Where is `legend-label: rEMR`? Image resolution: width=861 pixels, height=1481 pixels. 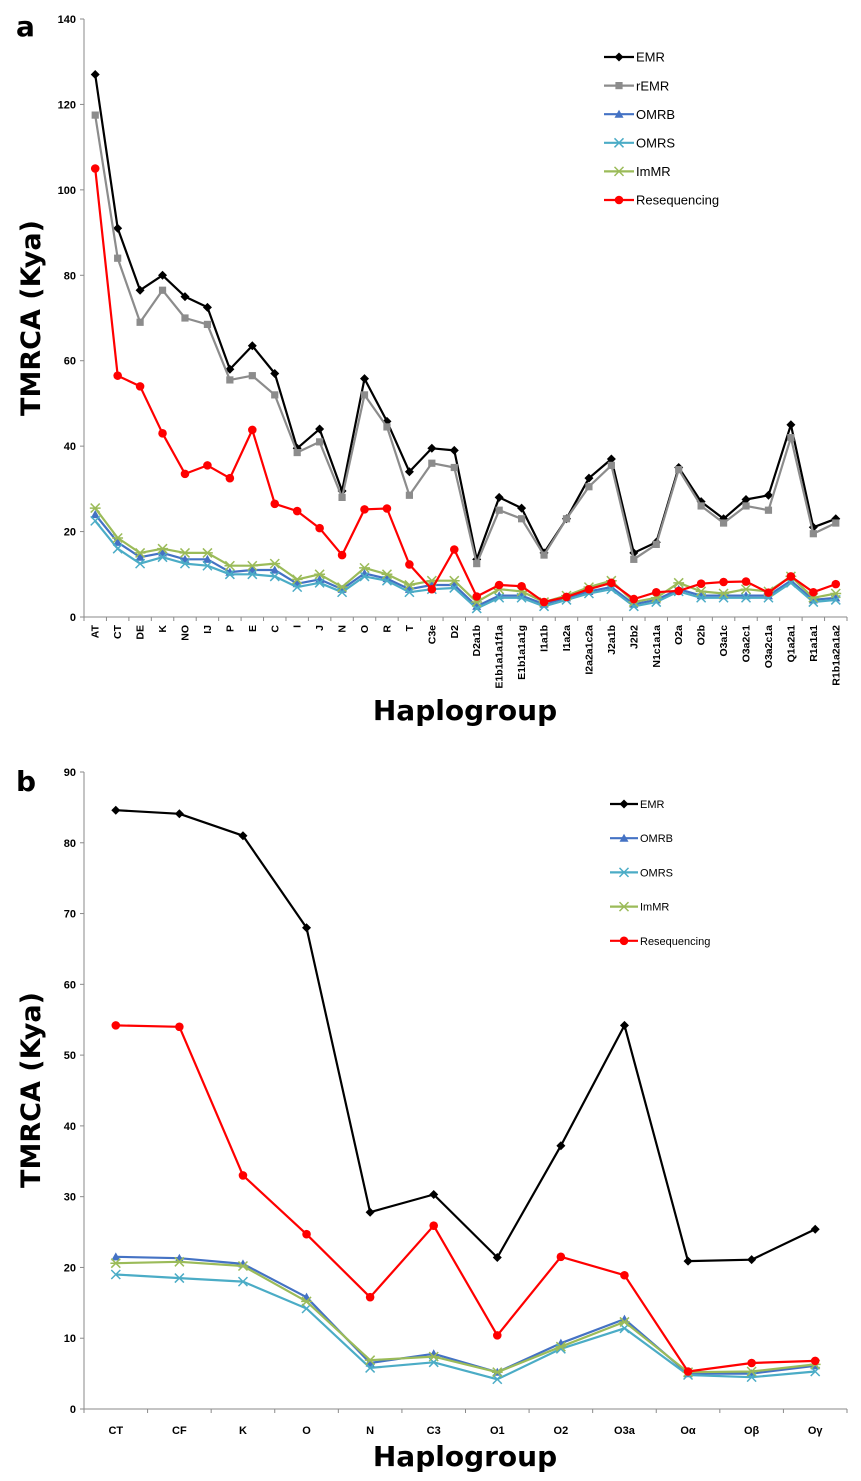 legend-label: rEMR is located at coordinates (652, 85).